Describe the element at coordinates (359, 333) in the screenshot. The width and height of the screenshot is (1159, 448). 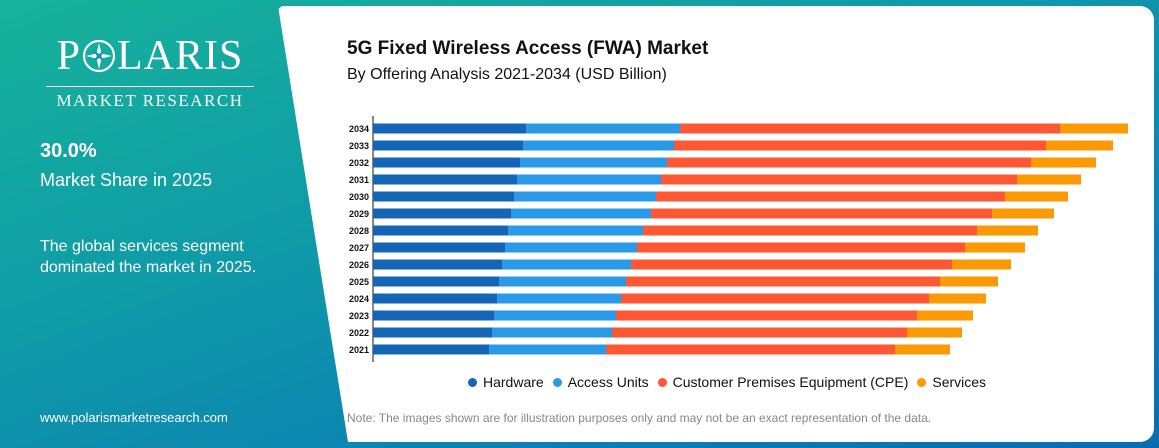
I see `y-tick-label-2022: 2022` at that location.